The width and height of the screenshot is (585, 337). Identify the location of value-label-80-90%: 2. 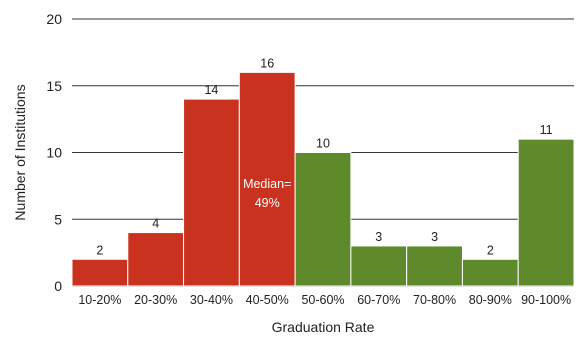
(490, 250).